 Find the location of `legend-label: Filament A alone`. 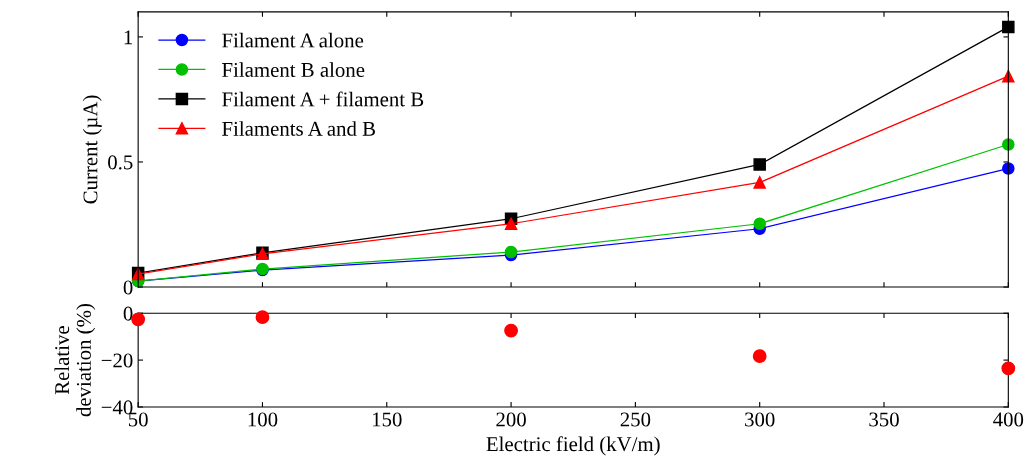

legend-label: Filament A alone is located at coordinates (293, 40).